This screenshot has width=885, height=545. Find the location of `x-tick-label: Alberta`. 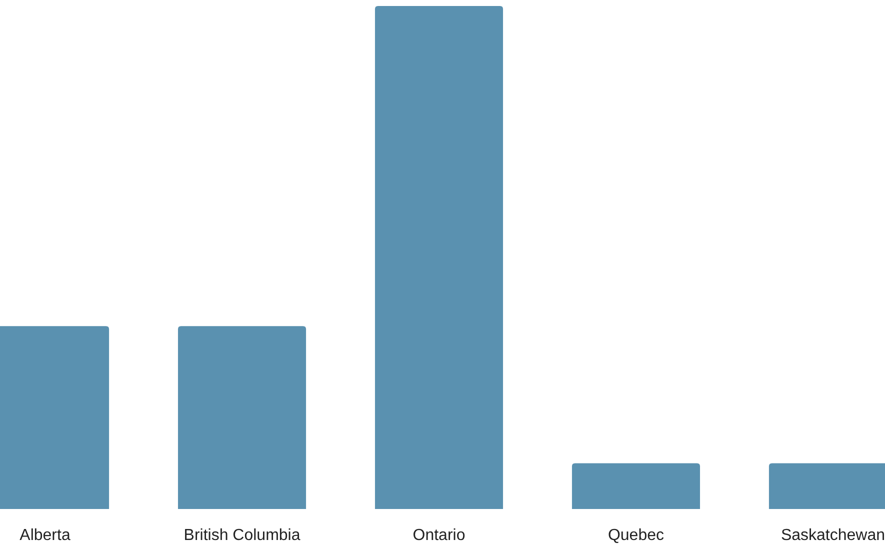

x-tick-label: Alberta is located at coordinates (45, 535).